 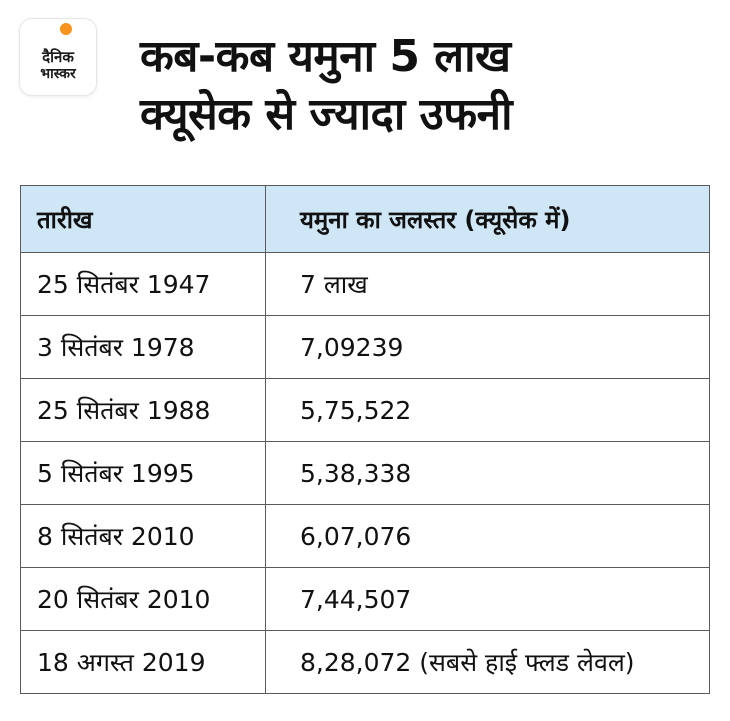 I want to click on brand-logo: दैनिक भास्कर, so click(x=58, y=57).